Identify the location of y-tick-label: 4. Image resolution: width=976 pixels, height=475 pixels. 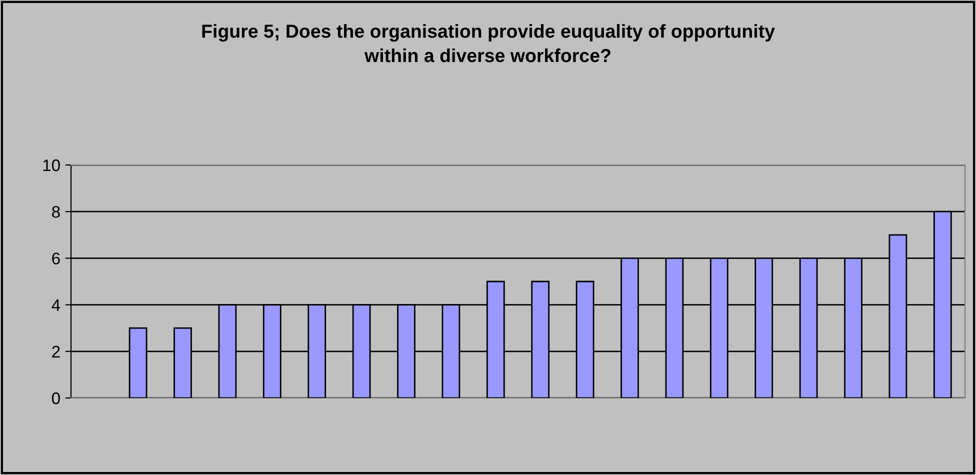
(56, 305).